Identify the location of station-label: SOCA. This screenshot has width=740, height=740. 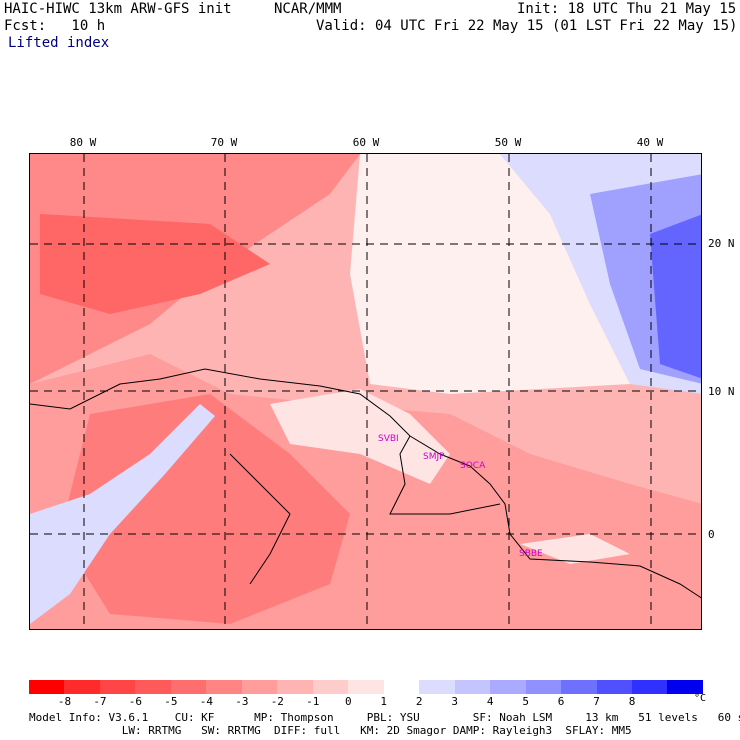
(473, 466).